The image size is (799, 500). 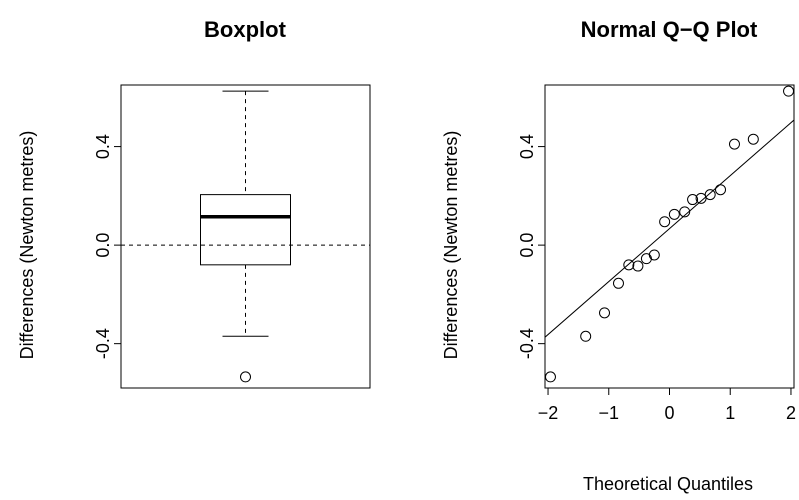 I want to click on boxplot-y-tick-label: -0.4, so click(x=103, y=343).